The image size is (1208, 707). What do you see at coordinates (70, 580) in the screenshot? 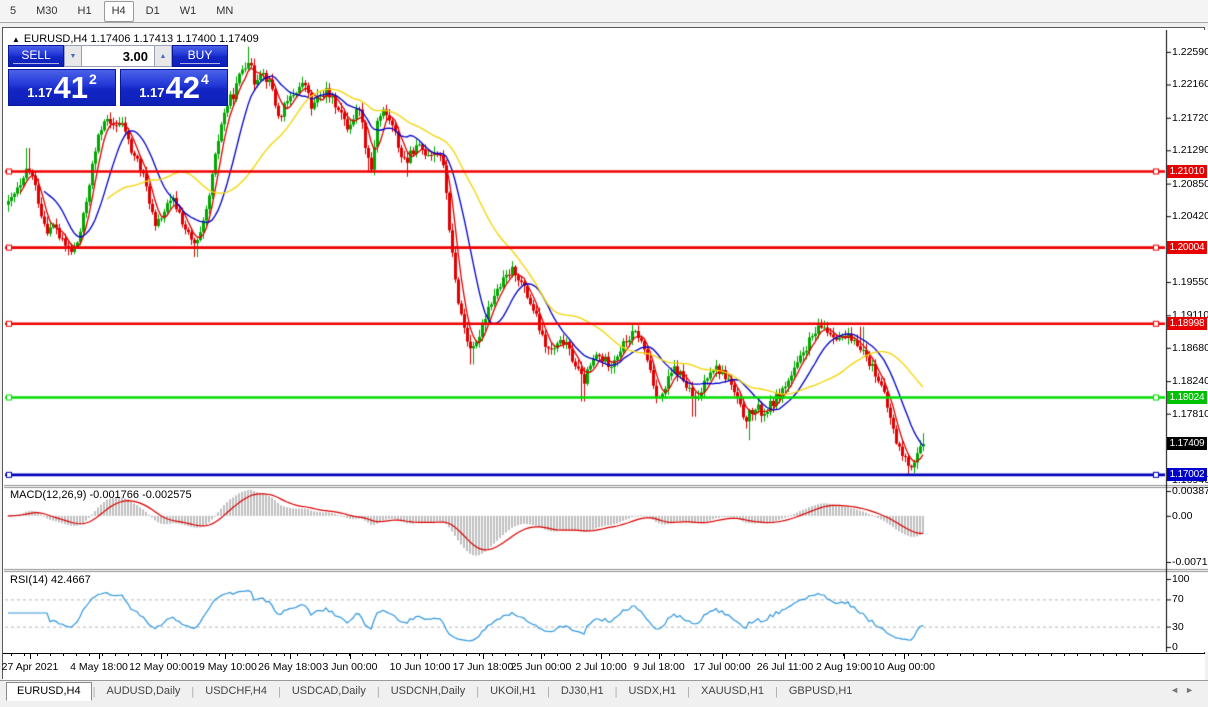
I see `rsi-value: 42.4667` at bounding box center [70, 580].